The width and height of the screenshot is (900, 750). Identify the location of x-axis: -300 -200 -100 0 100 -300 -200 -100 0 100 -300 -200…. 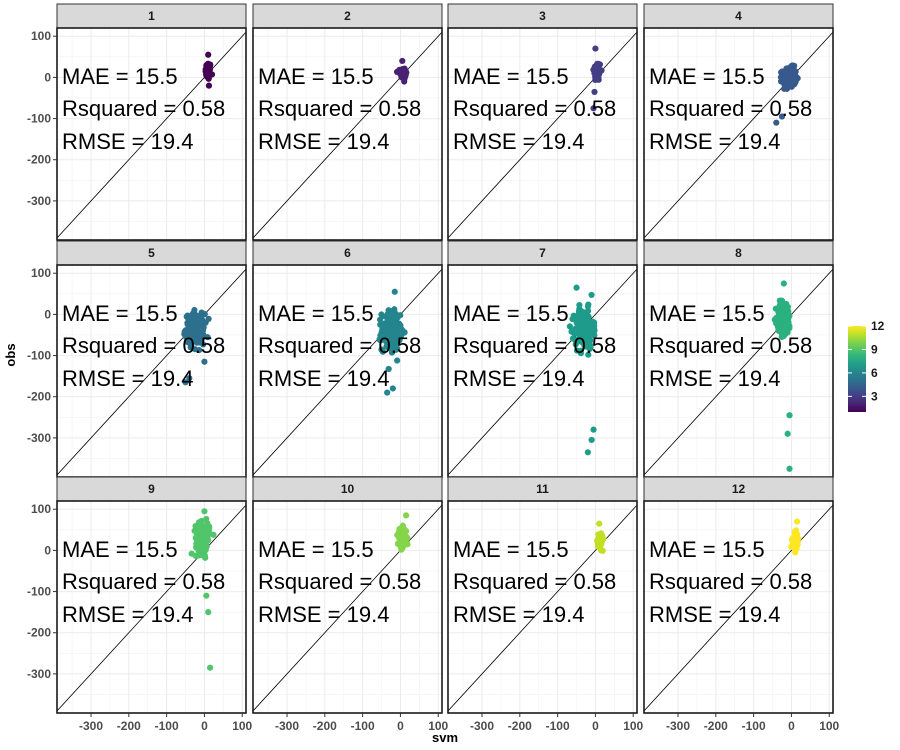
(459, 723).